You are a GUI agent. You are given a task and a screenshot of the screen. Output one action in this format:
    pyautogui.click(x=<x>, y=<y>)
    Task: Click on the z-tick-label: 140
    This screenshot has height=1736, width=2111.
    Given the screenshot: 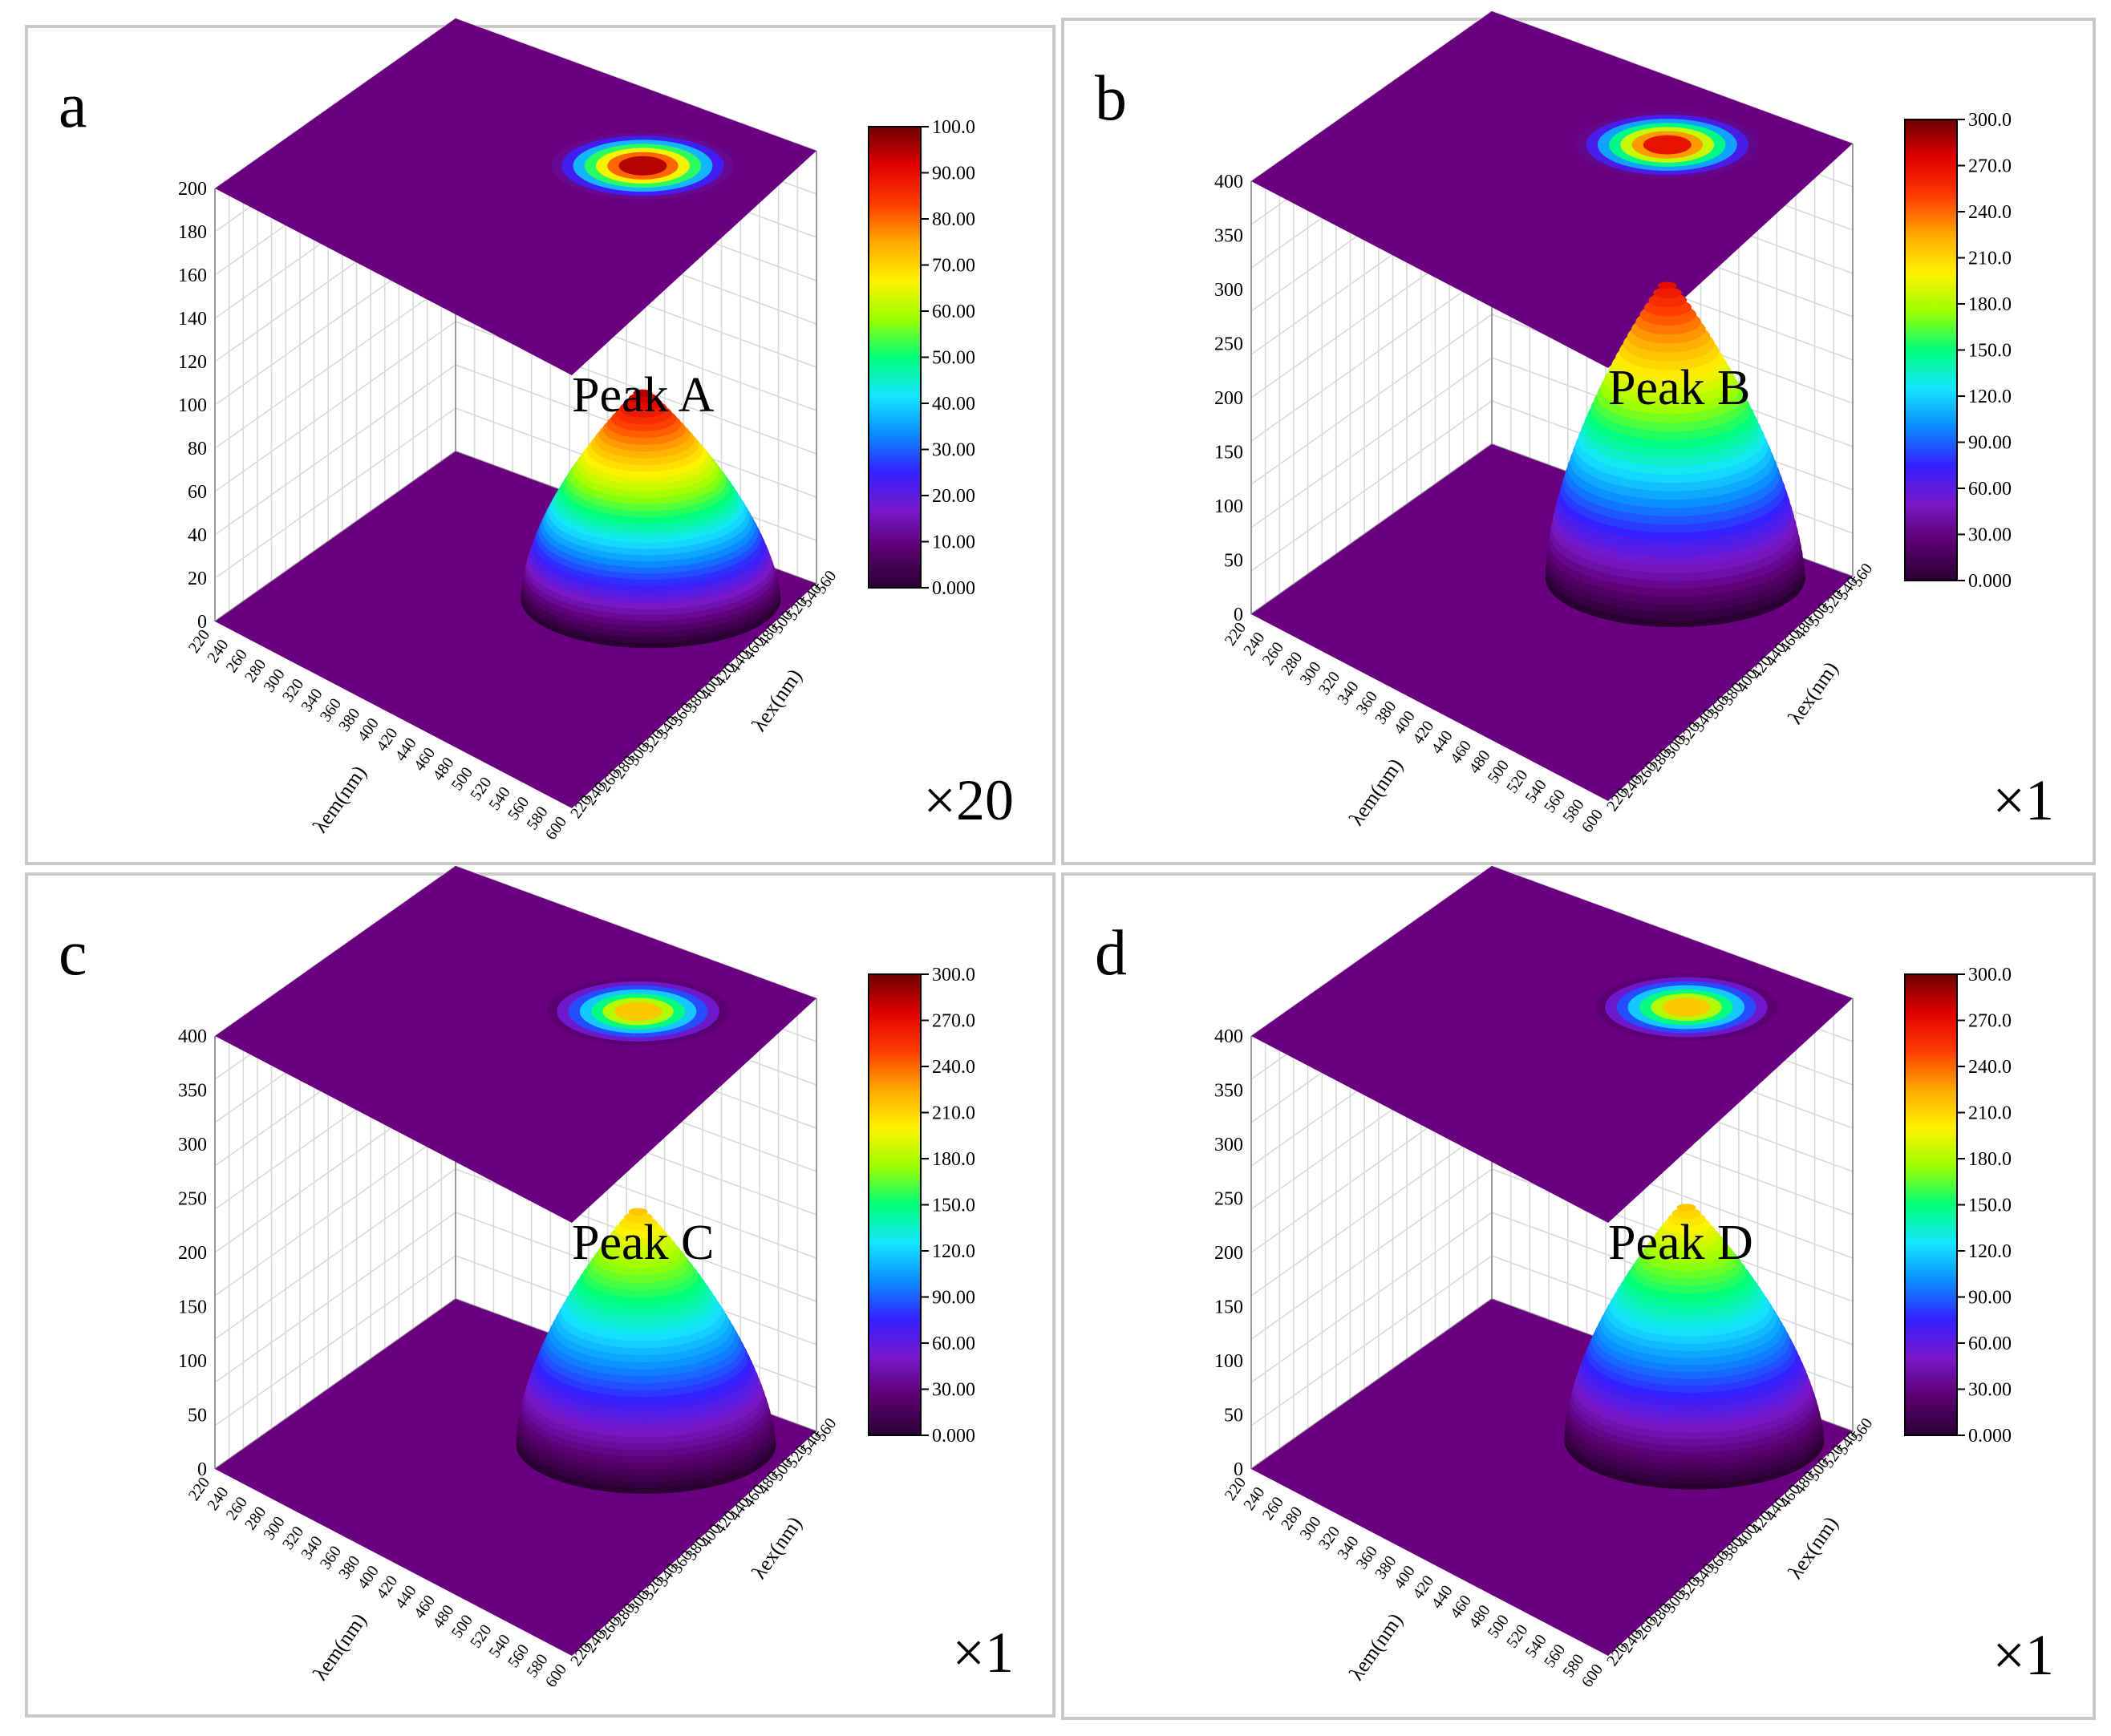 What is the action you would take?
    pyautogui.click(x=192, y=320)
    